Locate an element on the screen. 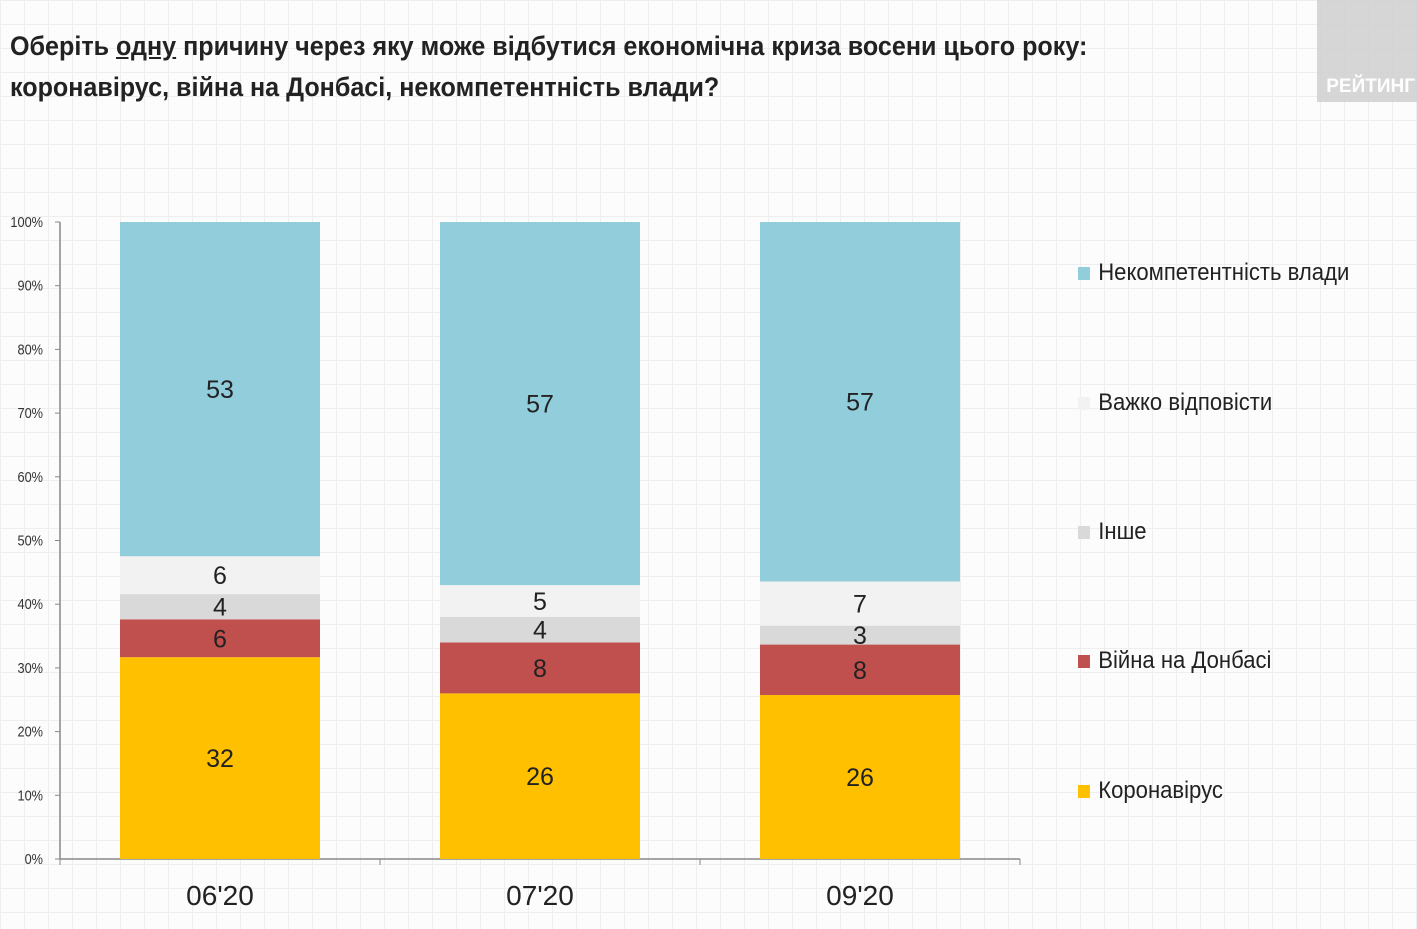 This screenshot has width=1417, height=929. legend-label: Інше is located at coordinates (1122, 531).